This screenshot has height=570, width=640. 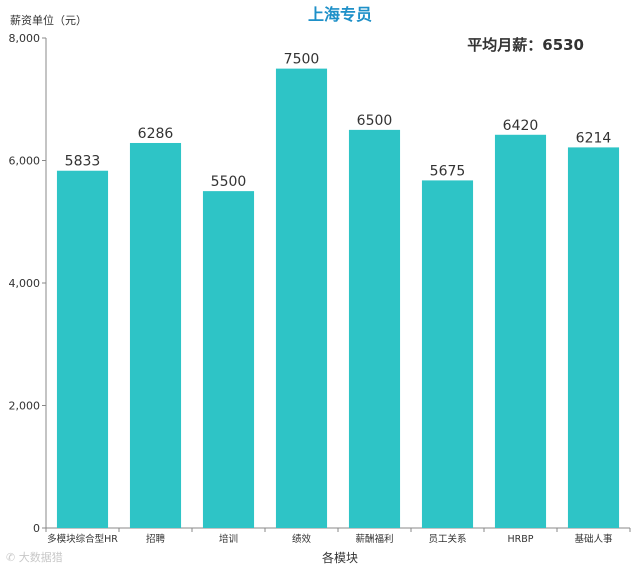 I want to click on x-tick-label: 多模块综合型HR, so click(x=82, y=539).